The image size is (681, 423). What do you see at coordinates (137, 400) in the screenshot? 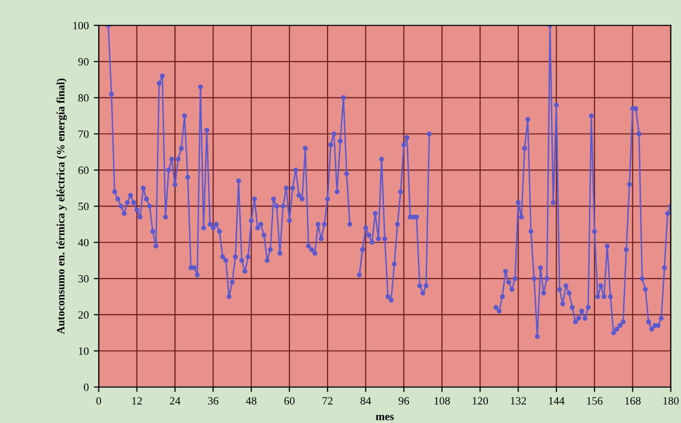
I see `x-tick-label: 12` at bounding box center [137, 400].